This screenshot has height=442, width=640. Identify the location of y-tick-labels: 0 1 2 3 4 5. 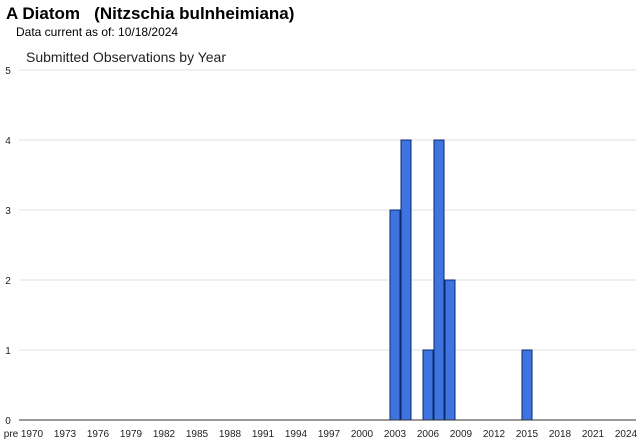
(8, 246).